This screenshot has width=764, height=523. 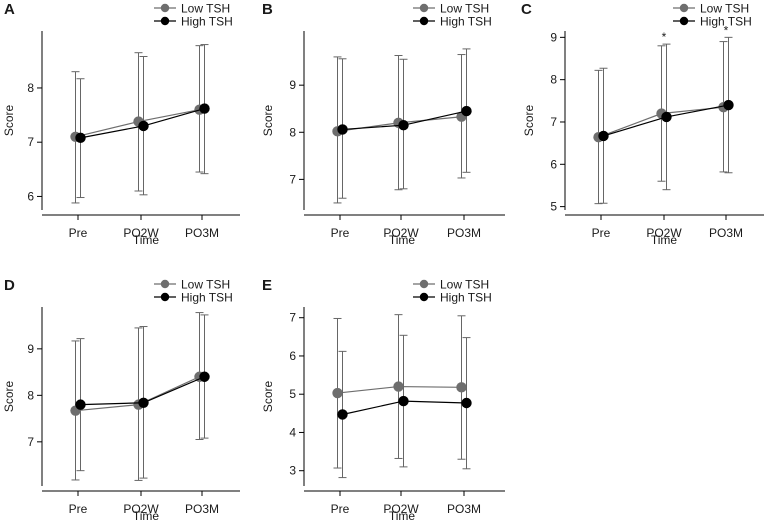 I want to click on panel-letter: D, so click(x=9, y=285).